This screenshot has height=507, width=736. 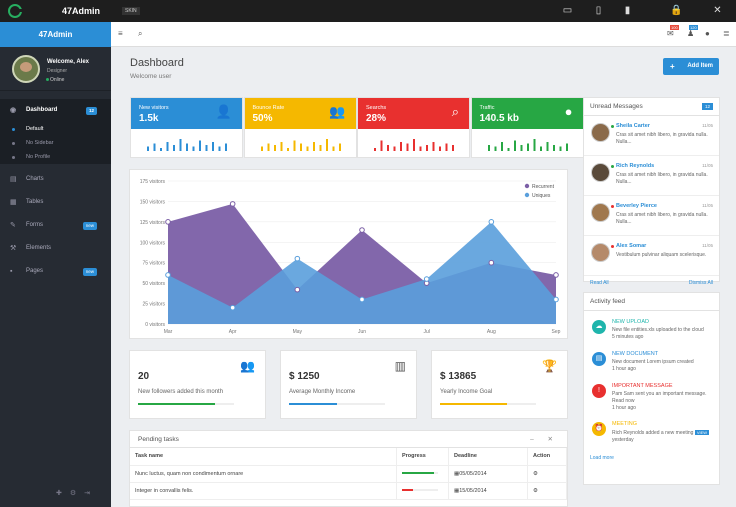 What do you see at coordinates (628, 246) in the screenshot?
I see `sender-name: Alex Somar` at bounding box center [628, 246].